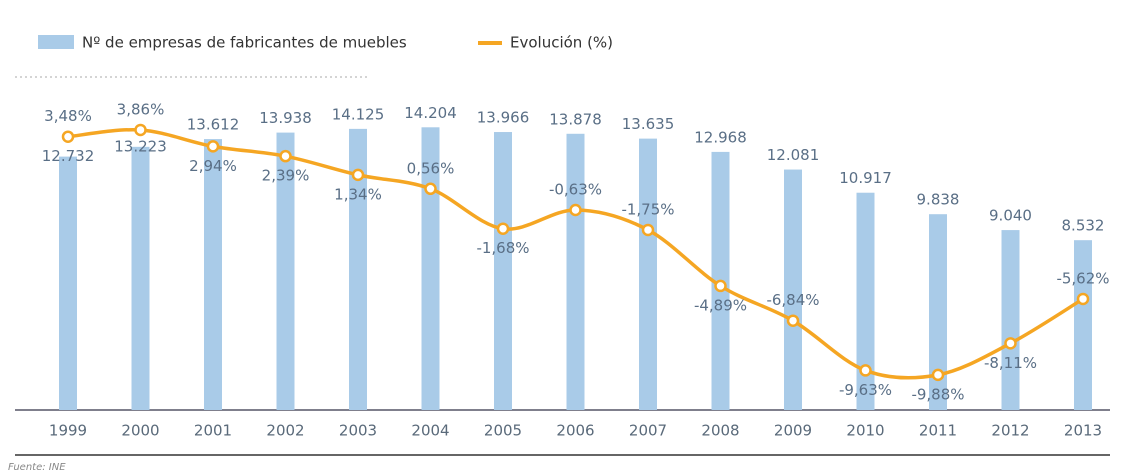  I want to click on bar-value-label: 10.917, so click(865, 178).